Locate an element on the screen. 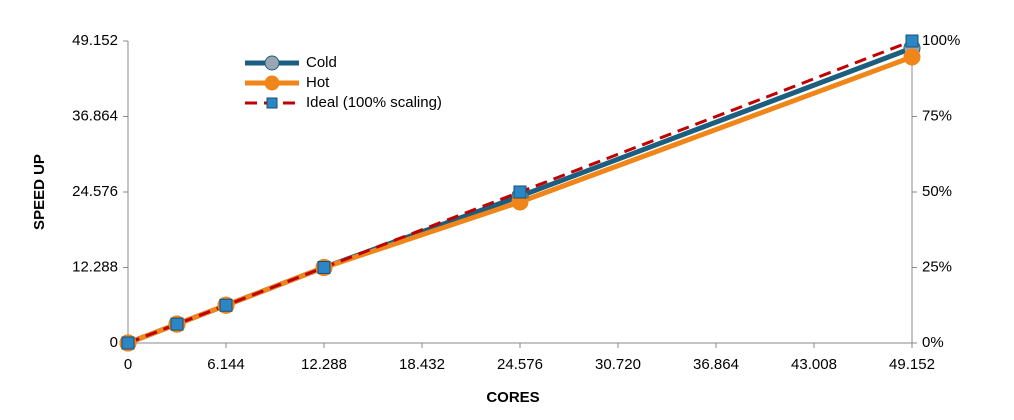 Image resolution: width=1014 pixels, height=420 pixels. x-tick-label: 49.152 is located at coordinates (912, 364).